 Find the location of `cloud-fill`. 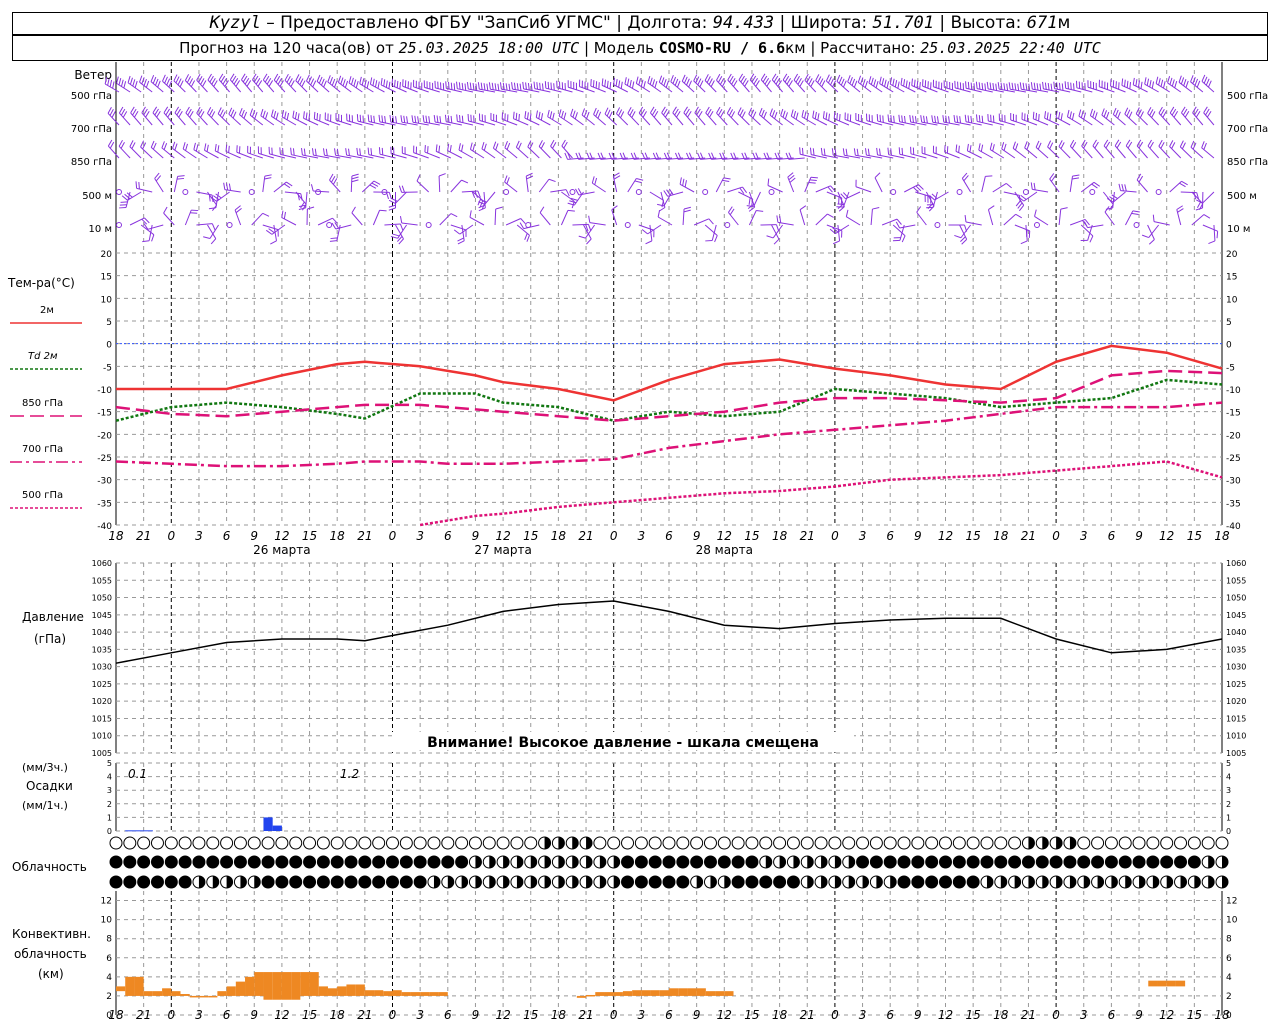

cloud-fill is located at coordinates (478, 862).